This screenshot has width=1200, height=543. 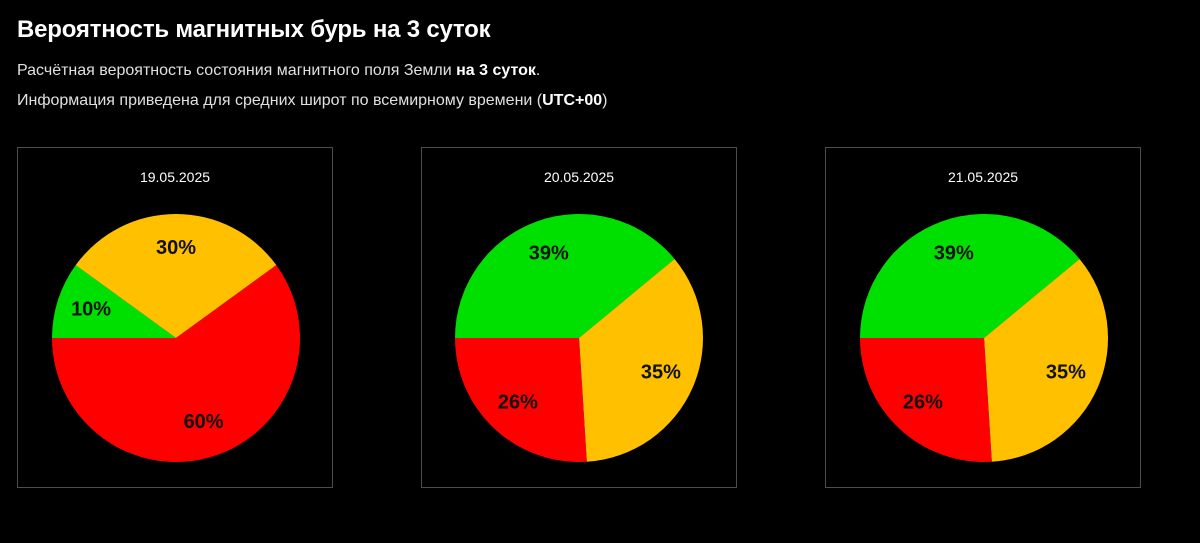 What do you see at coordinates (605, 100) in the screenshot?
I see `subtitle-line-2-end: )` at bounding box center [605, 100].